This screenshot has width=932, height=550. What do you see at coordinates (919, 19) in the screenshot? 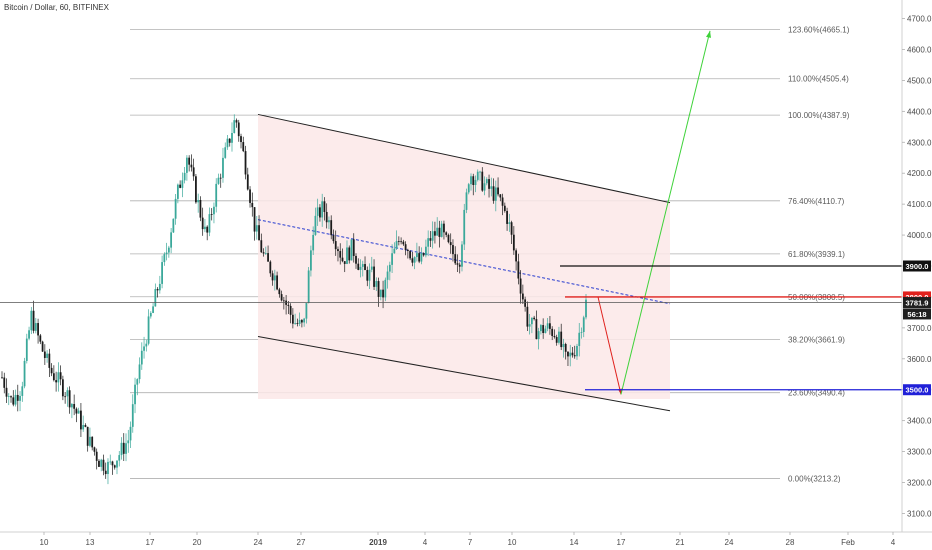
I see `price-axis-label: 4700.0` at bounding box center [919, 19].